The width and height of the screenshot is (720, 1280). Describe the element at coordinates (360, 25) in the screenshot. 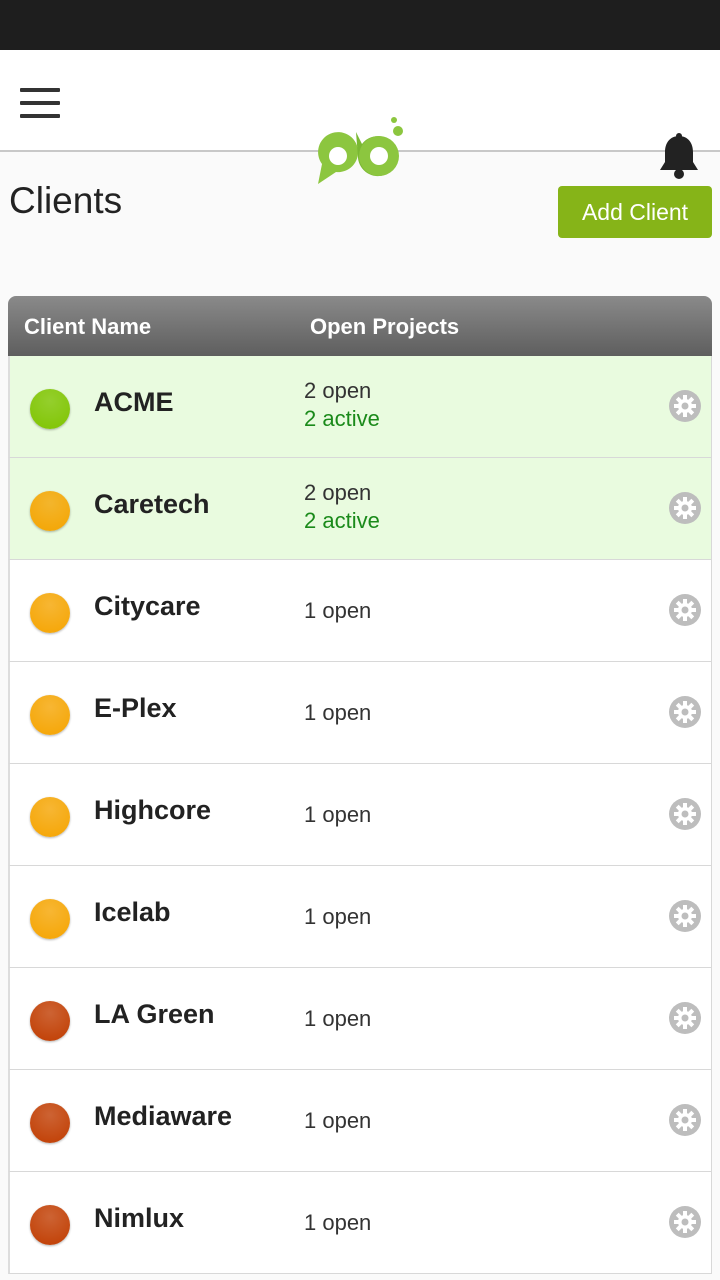

I see `status-bar` at that location.